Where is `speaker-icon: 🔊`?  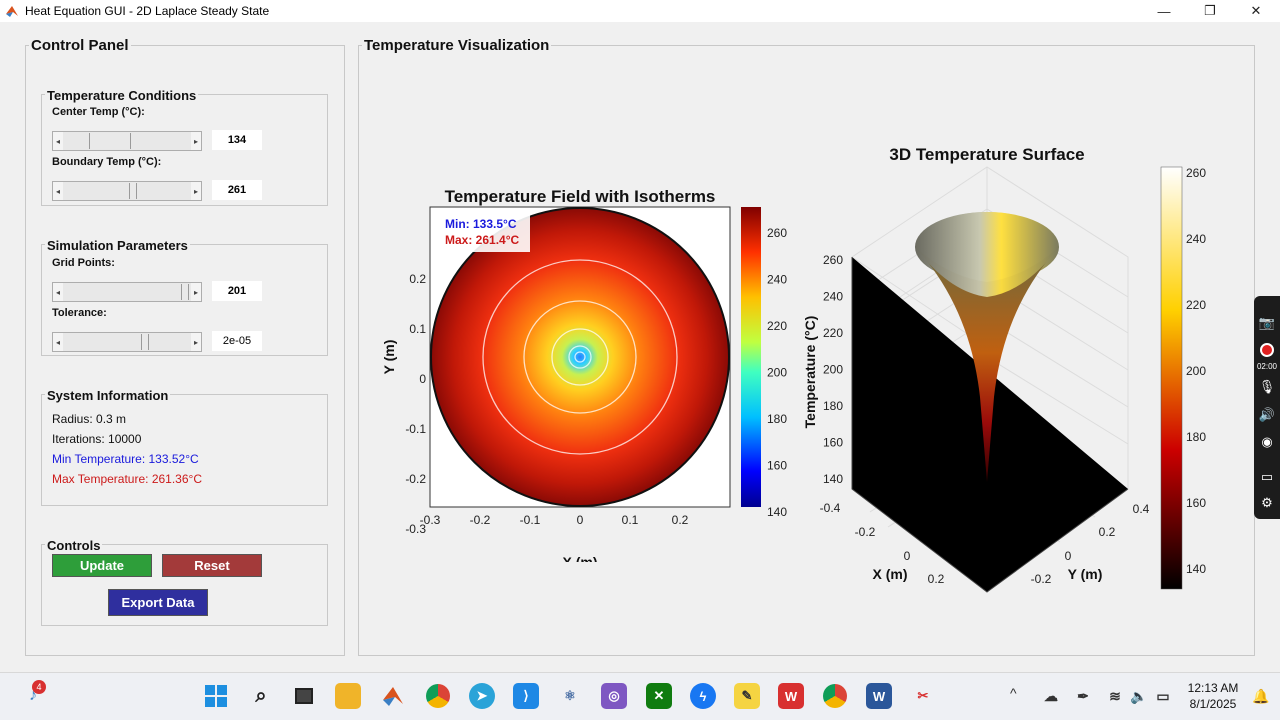
speaker-icon: 🔊 is located at coordinates (1267, 414).